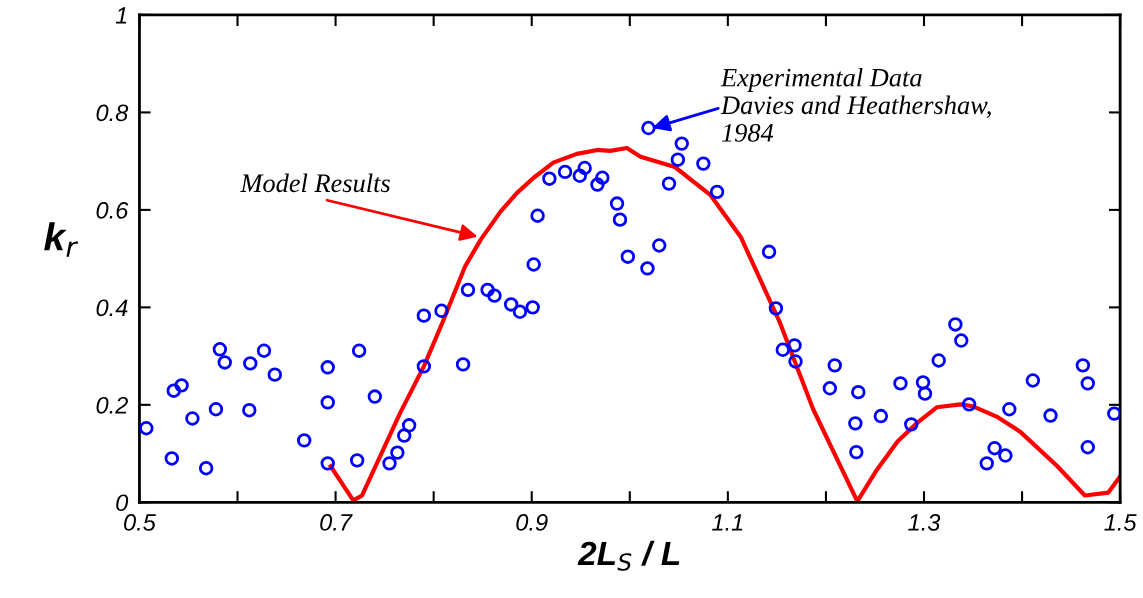 Image resolution: width=1143 pixels, height=598 pixels. Describe the element at coordinates (112, 113) in the screenshot. I see `y-tick-label: 0.8` at that location.